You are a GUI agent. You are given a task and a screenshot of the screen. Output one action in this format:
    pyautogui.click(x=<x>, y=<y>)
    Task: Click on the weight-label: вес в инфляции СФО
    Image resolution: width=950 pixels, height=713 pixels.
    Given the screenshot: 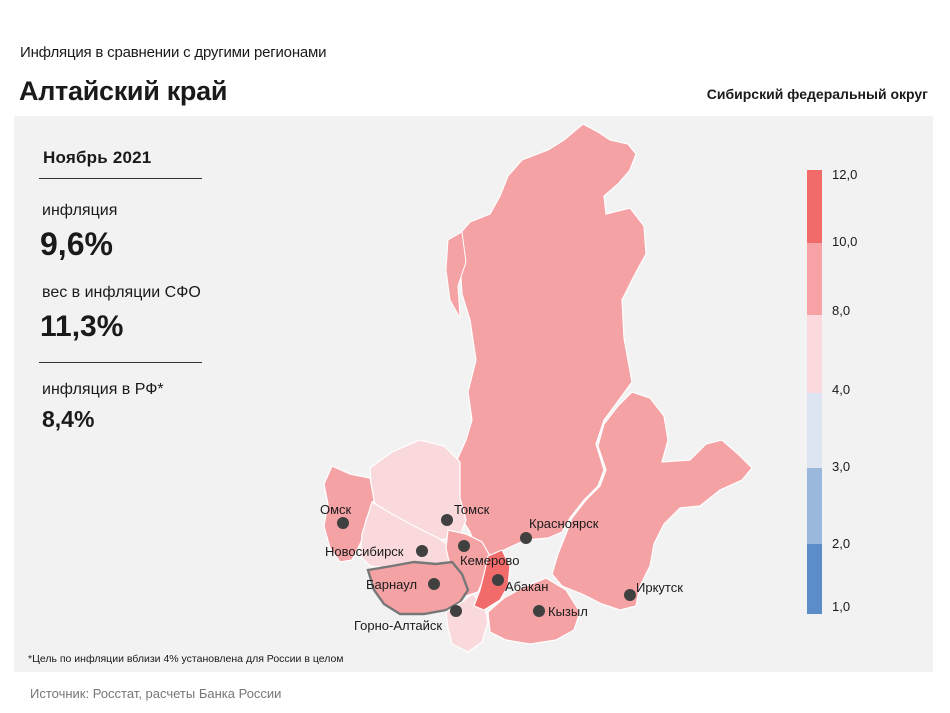 What is the action you would take?
    pyautogui.click(x=121, y=292)
    